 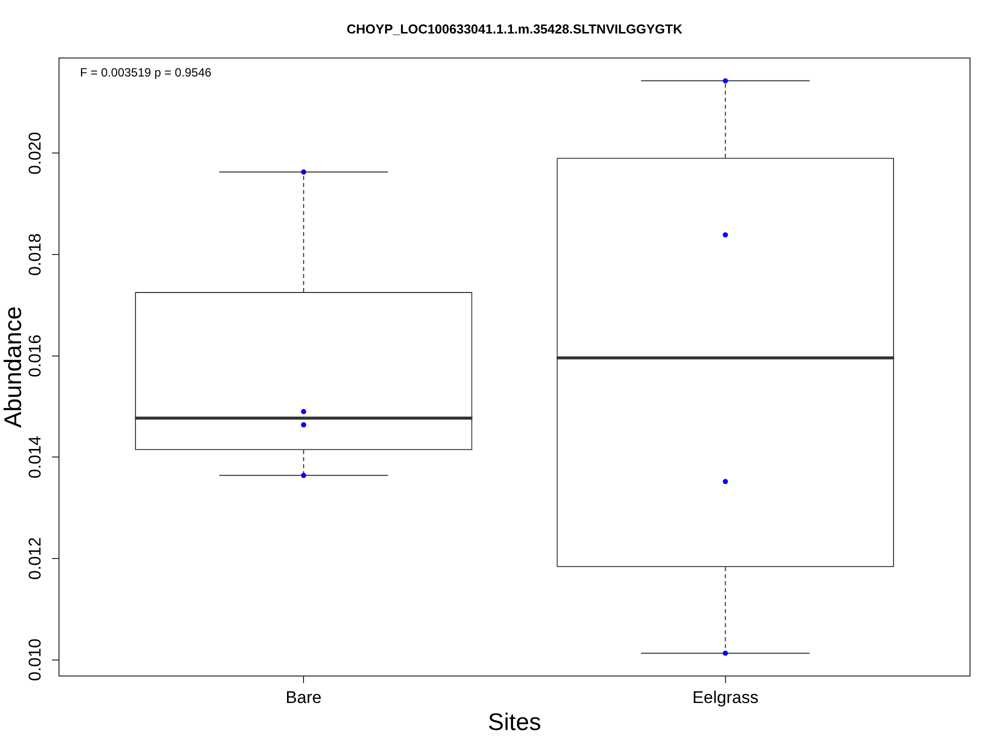 I want to click on y-tick-label: 0.012, so click(x=34, y=558).